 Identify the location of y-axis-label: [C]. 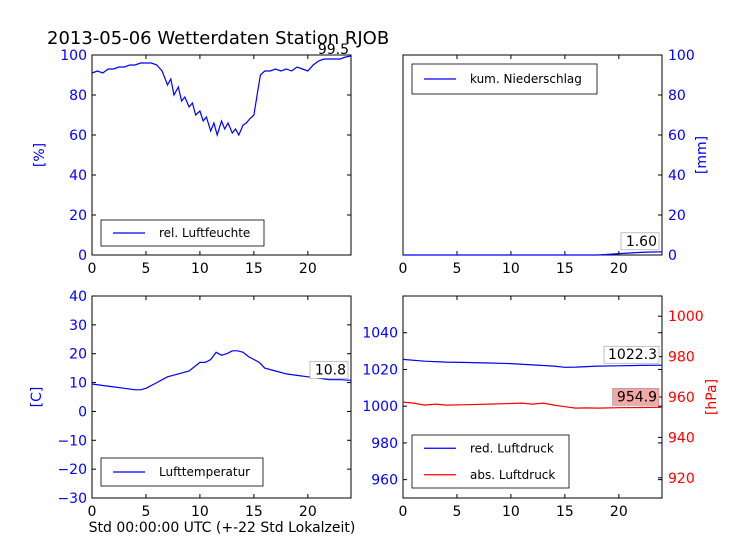
(37, 397).